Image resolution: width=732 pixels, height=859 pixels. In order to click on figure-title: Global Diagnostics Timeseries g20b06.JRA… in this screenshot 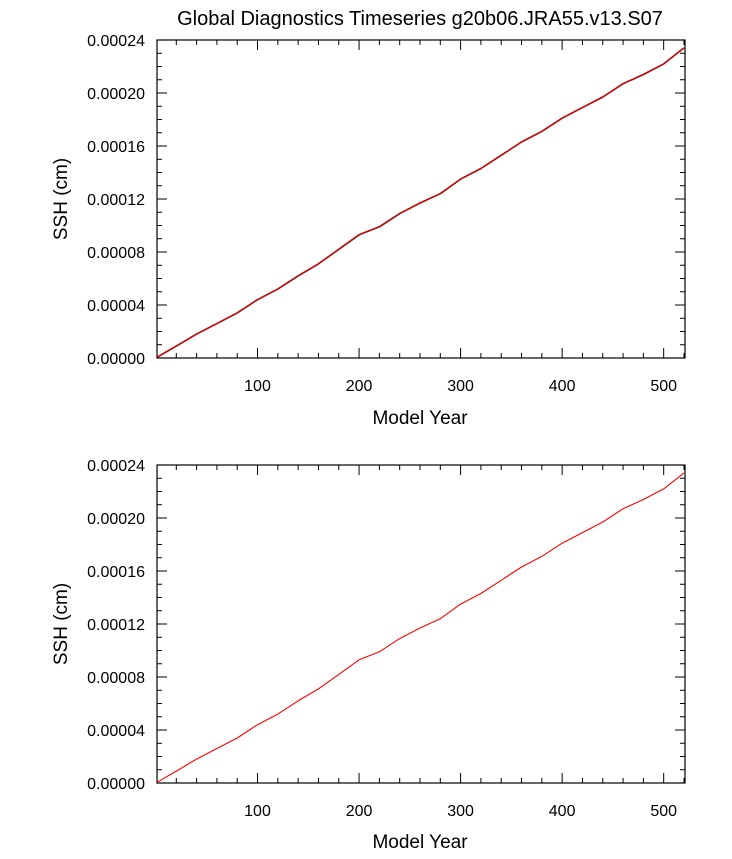, I will do `click(420, 19)`.